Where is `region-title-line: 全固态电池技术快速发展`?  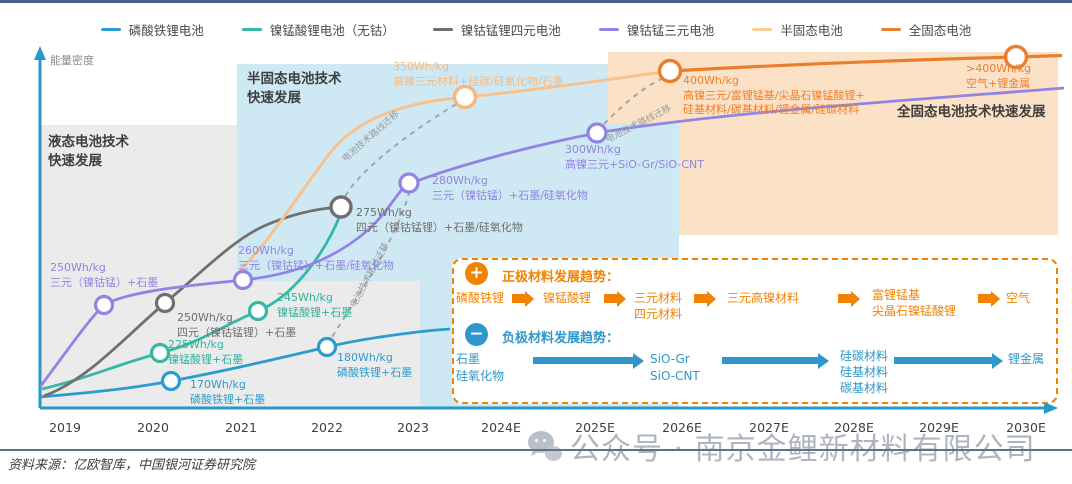 region-title-line: 全固态电池技术快速发展 is located at coordinates (971, 112).